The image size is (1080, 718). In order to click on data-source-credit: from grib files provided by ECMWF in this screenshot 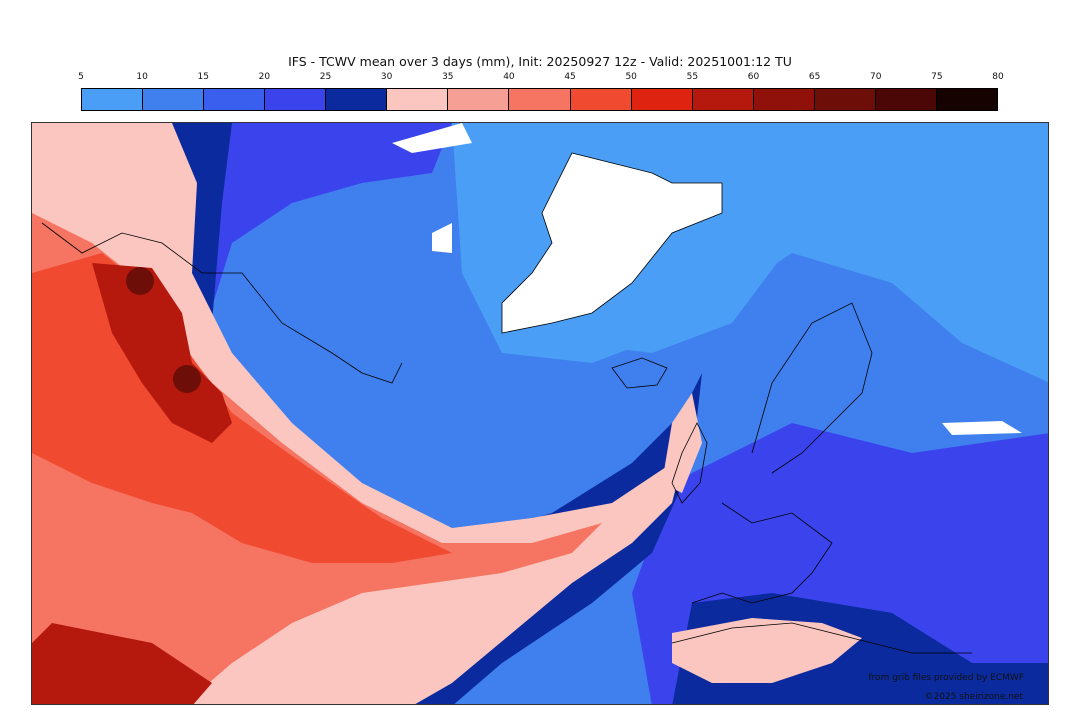, I will do `click(946, 678)`.